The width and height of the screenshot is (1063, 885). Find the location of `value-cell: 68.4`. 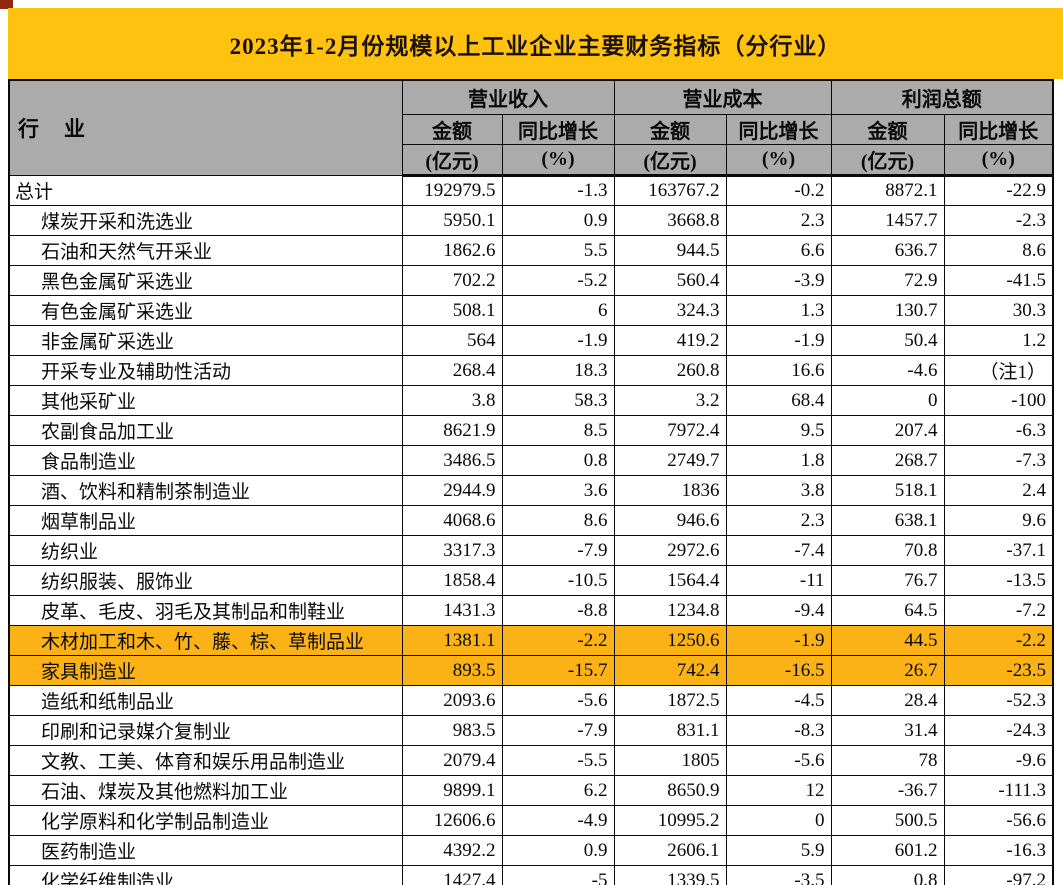

value-cell: 68.4 is located at coordinates (778, 400).